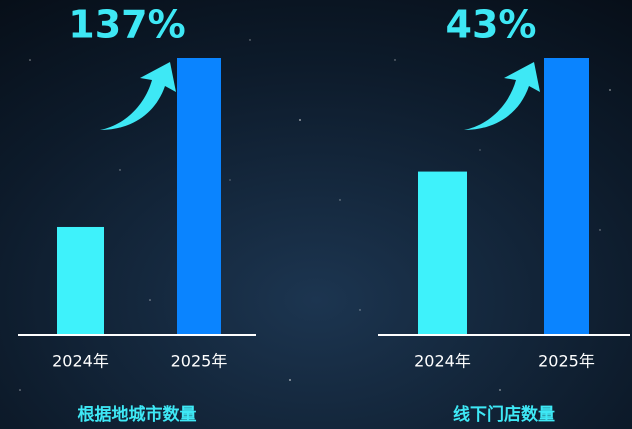 Image resolution: width=632 pixels, height=429 pixels. What do you see at coordinates (137, 414) in the screenshot?
I see `chart-title: 根据地城市数量` at bounding box center [137, 414].